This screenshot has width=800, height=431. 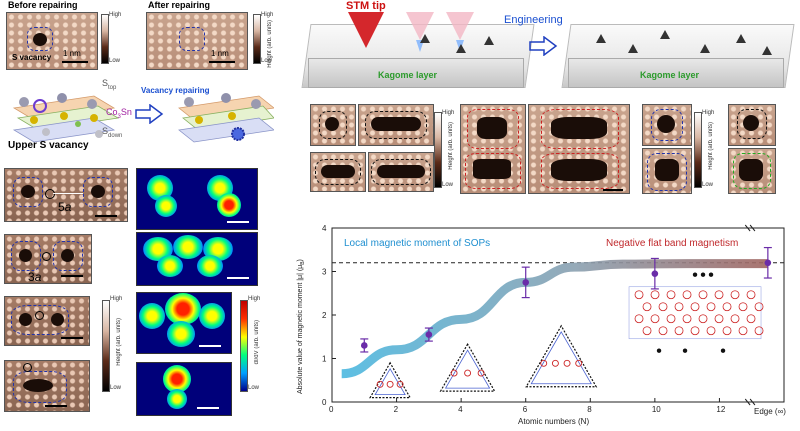 What do you see at coordinates (66, 195) in the screenshot?
I see `stm-pair-5a` at bounding box center [66, 195].